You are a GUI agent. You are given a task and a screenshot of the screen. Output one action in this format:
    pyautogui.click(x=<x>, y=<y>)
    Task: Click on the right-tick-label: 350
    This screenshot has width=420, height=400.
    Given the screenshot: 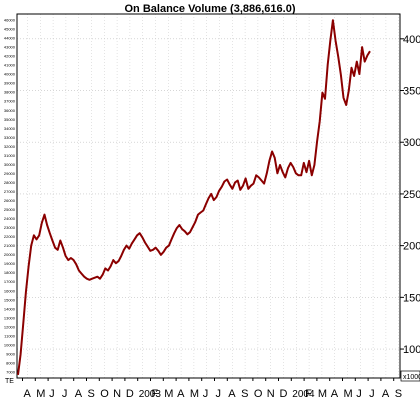 What is the action you would take?
    pyautogui.click(x=411, y=92)
    